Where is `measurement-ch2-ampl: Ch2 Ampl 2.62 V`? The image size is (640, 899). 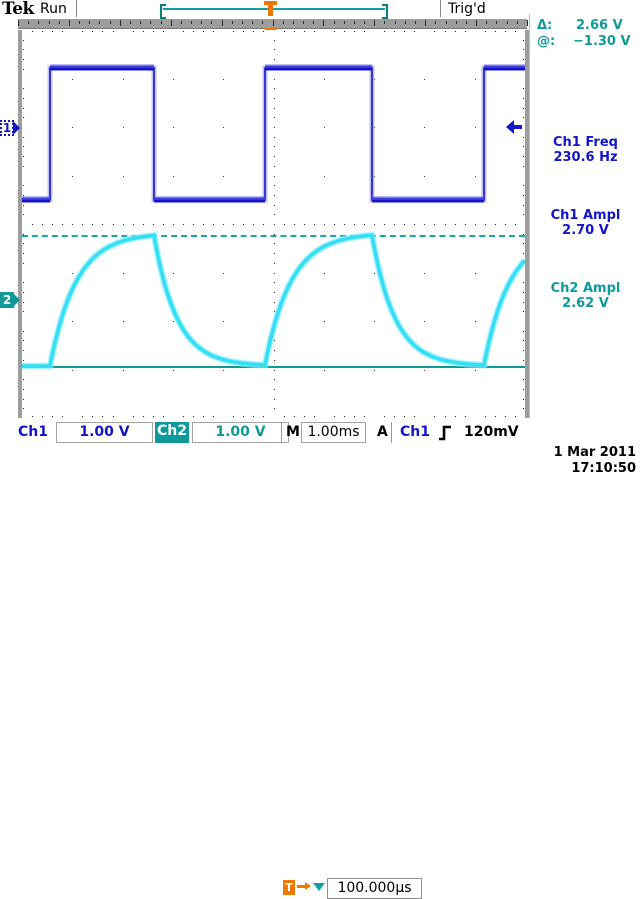
measurement-ch2-ampl: Ch2 Ampl 2.62 V is located at coordinates (585, 296).